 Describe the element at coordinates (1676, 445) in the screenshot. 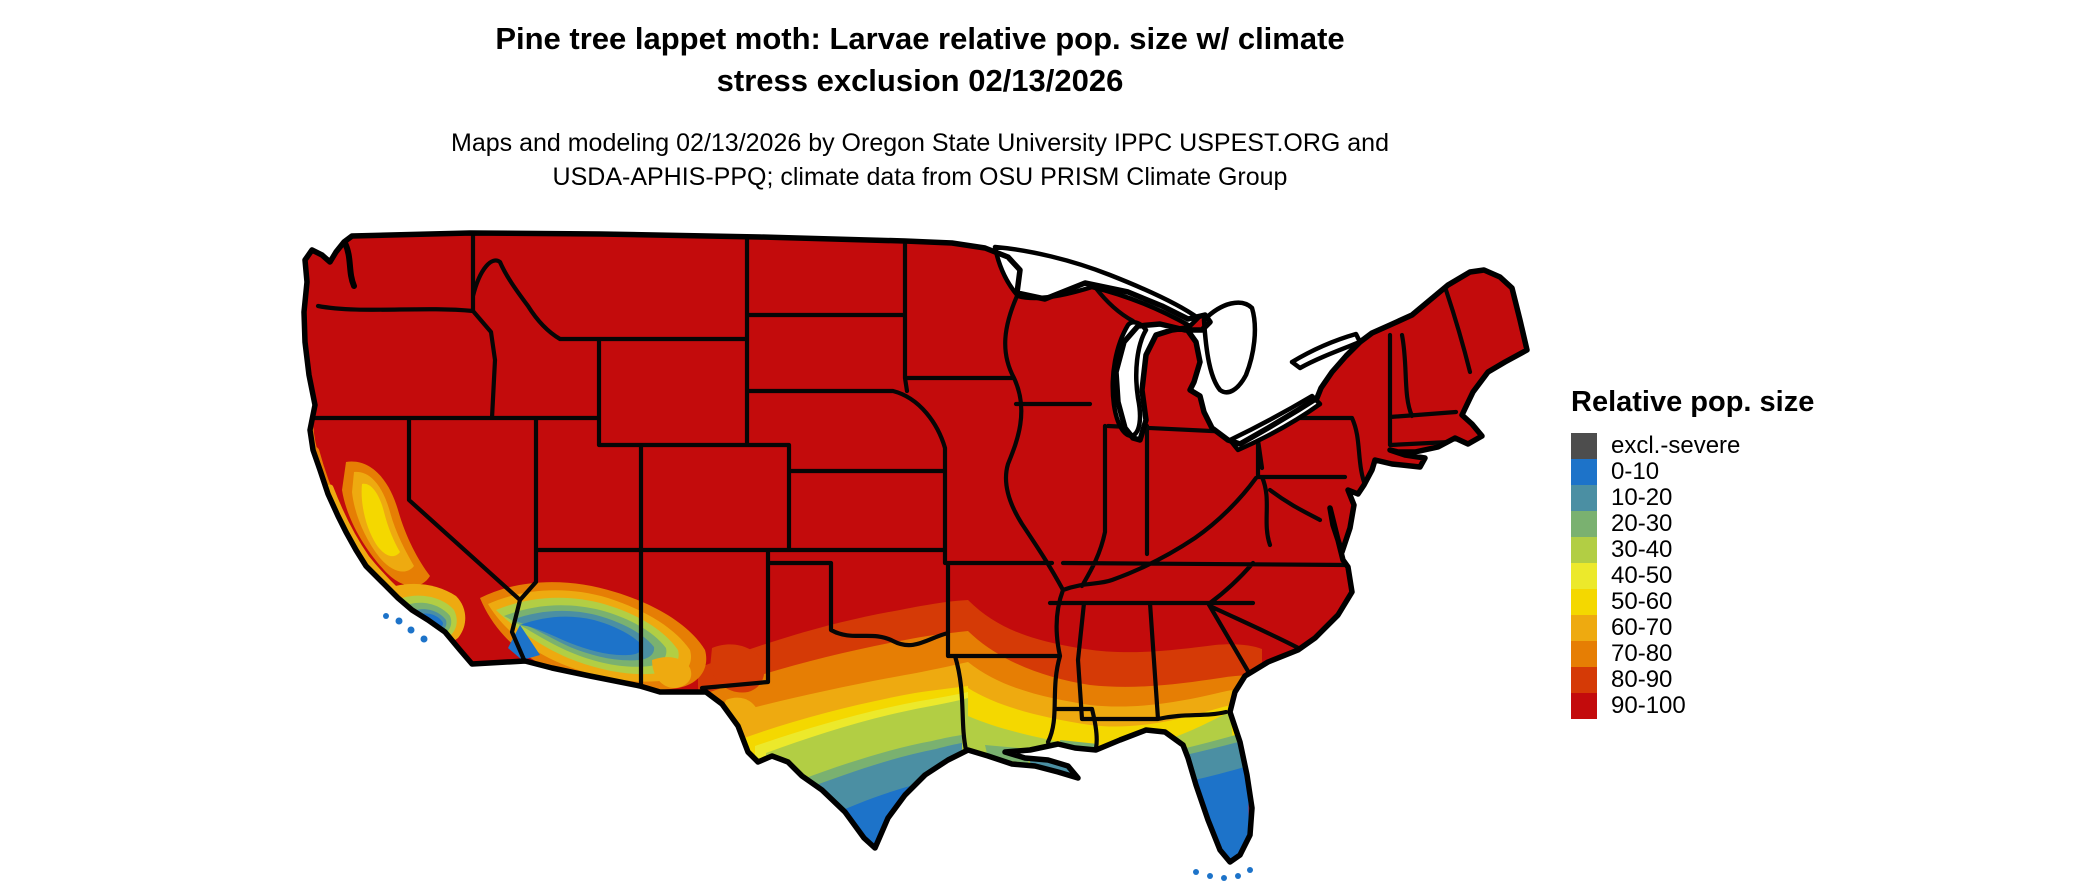

I see `legend-item-label: excl.-severe` at that location.